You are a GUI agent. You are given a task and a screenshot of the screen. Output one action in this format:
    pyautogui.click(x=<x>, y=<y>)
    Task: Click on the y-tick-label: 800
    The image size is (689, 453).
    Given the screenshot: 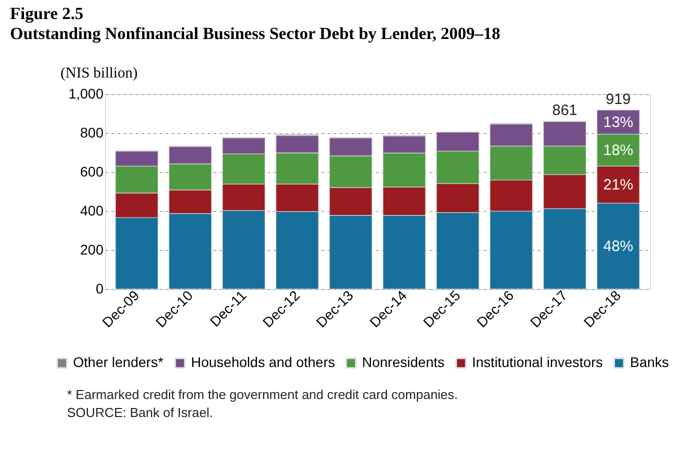 What is the action you would take?
    pyautogui.click(x=92, y=132)
    